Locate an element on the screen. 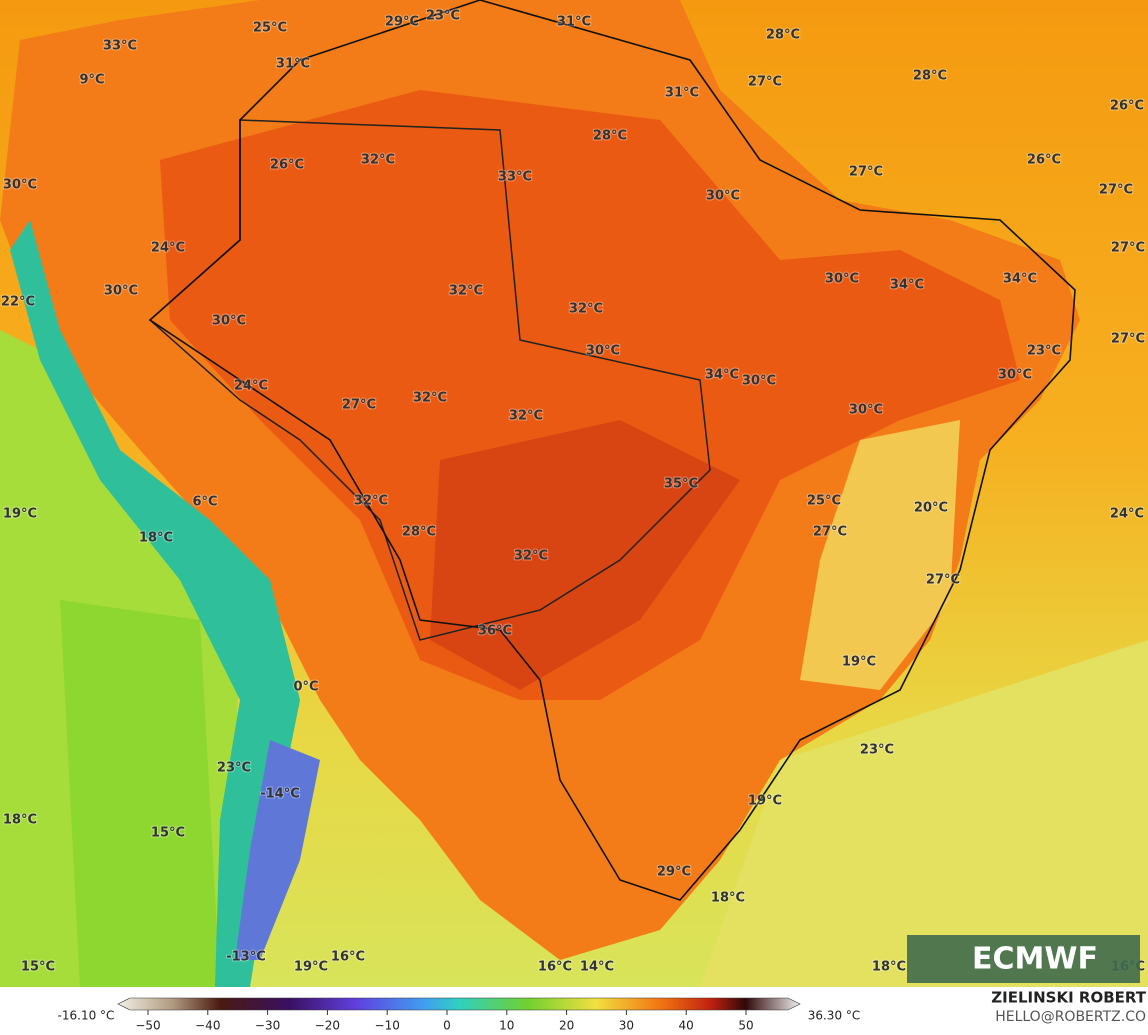 The image size is (1148, 1035). logo: ECMWF is located at coordinates (1035, 959).